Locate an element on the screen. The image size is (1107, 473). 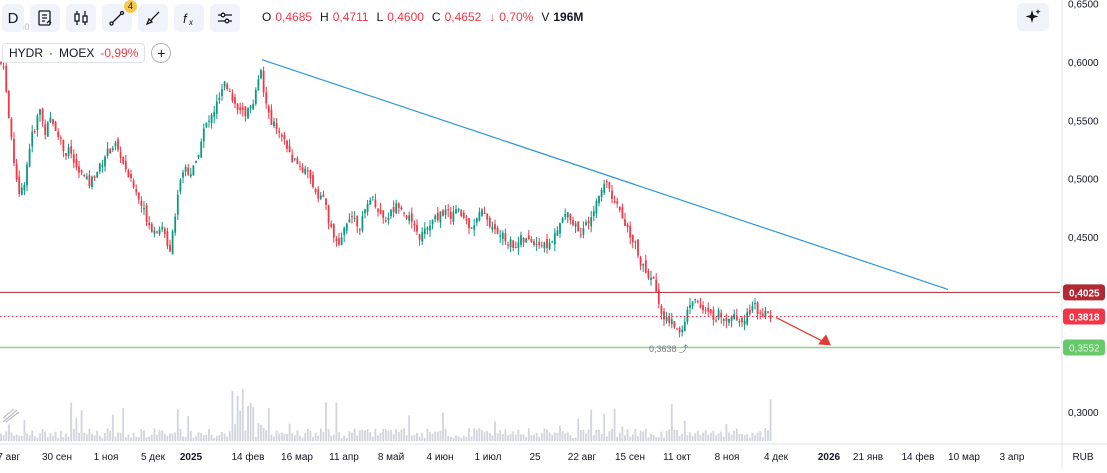
x-tick-label: 8 ноя is located at coordinates (727, 457).